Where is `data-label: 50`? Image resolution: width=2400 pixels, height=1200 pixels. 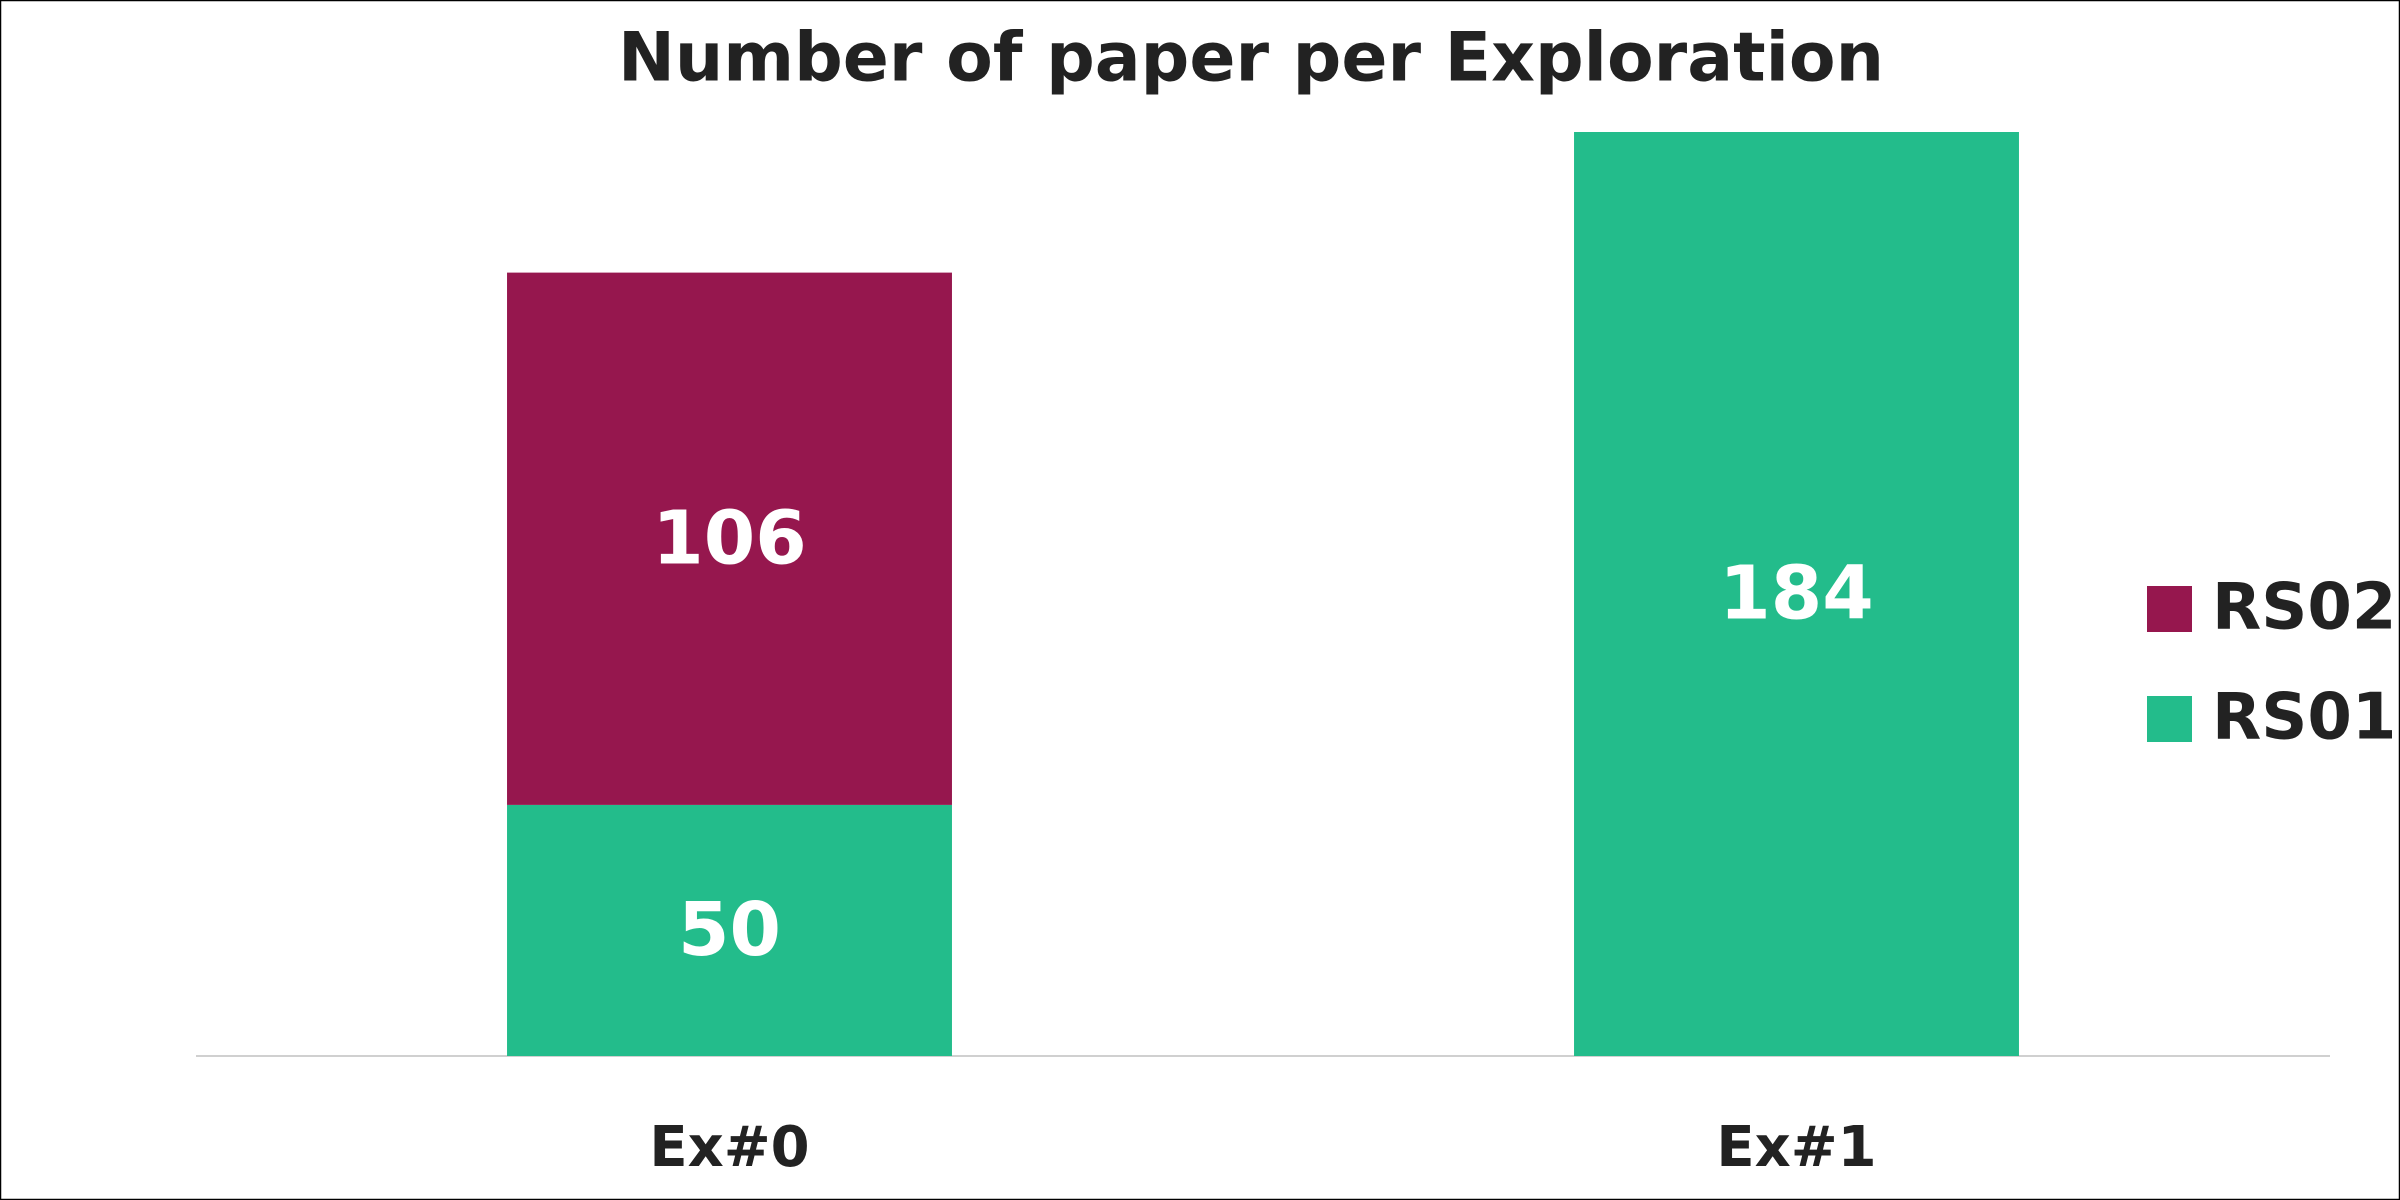 data-label: 50 is located at coordinates (729, 930).